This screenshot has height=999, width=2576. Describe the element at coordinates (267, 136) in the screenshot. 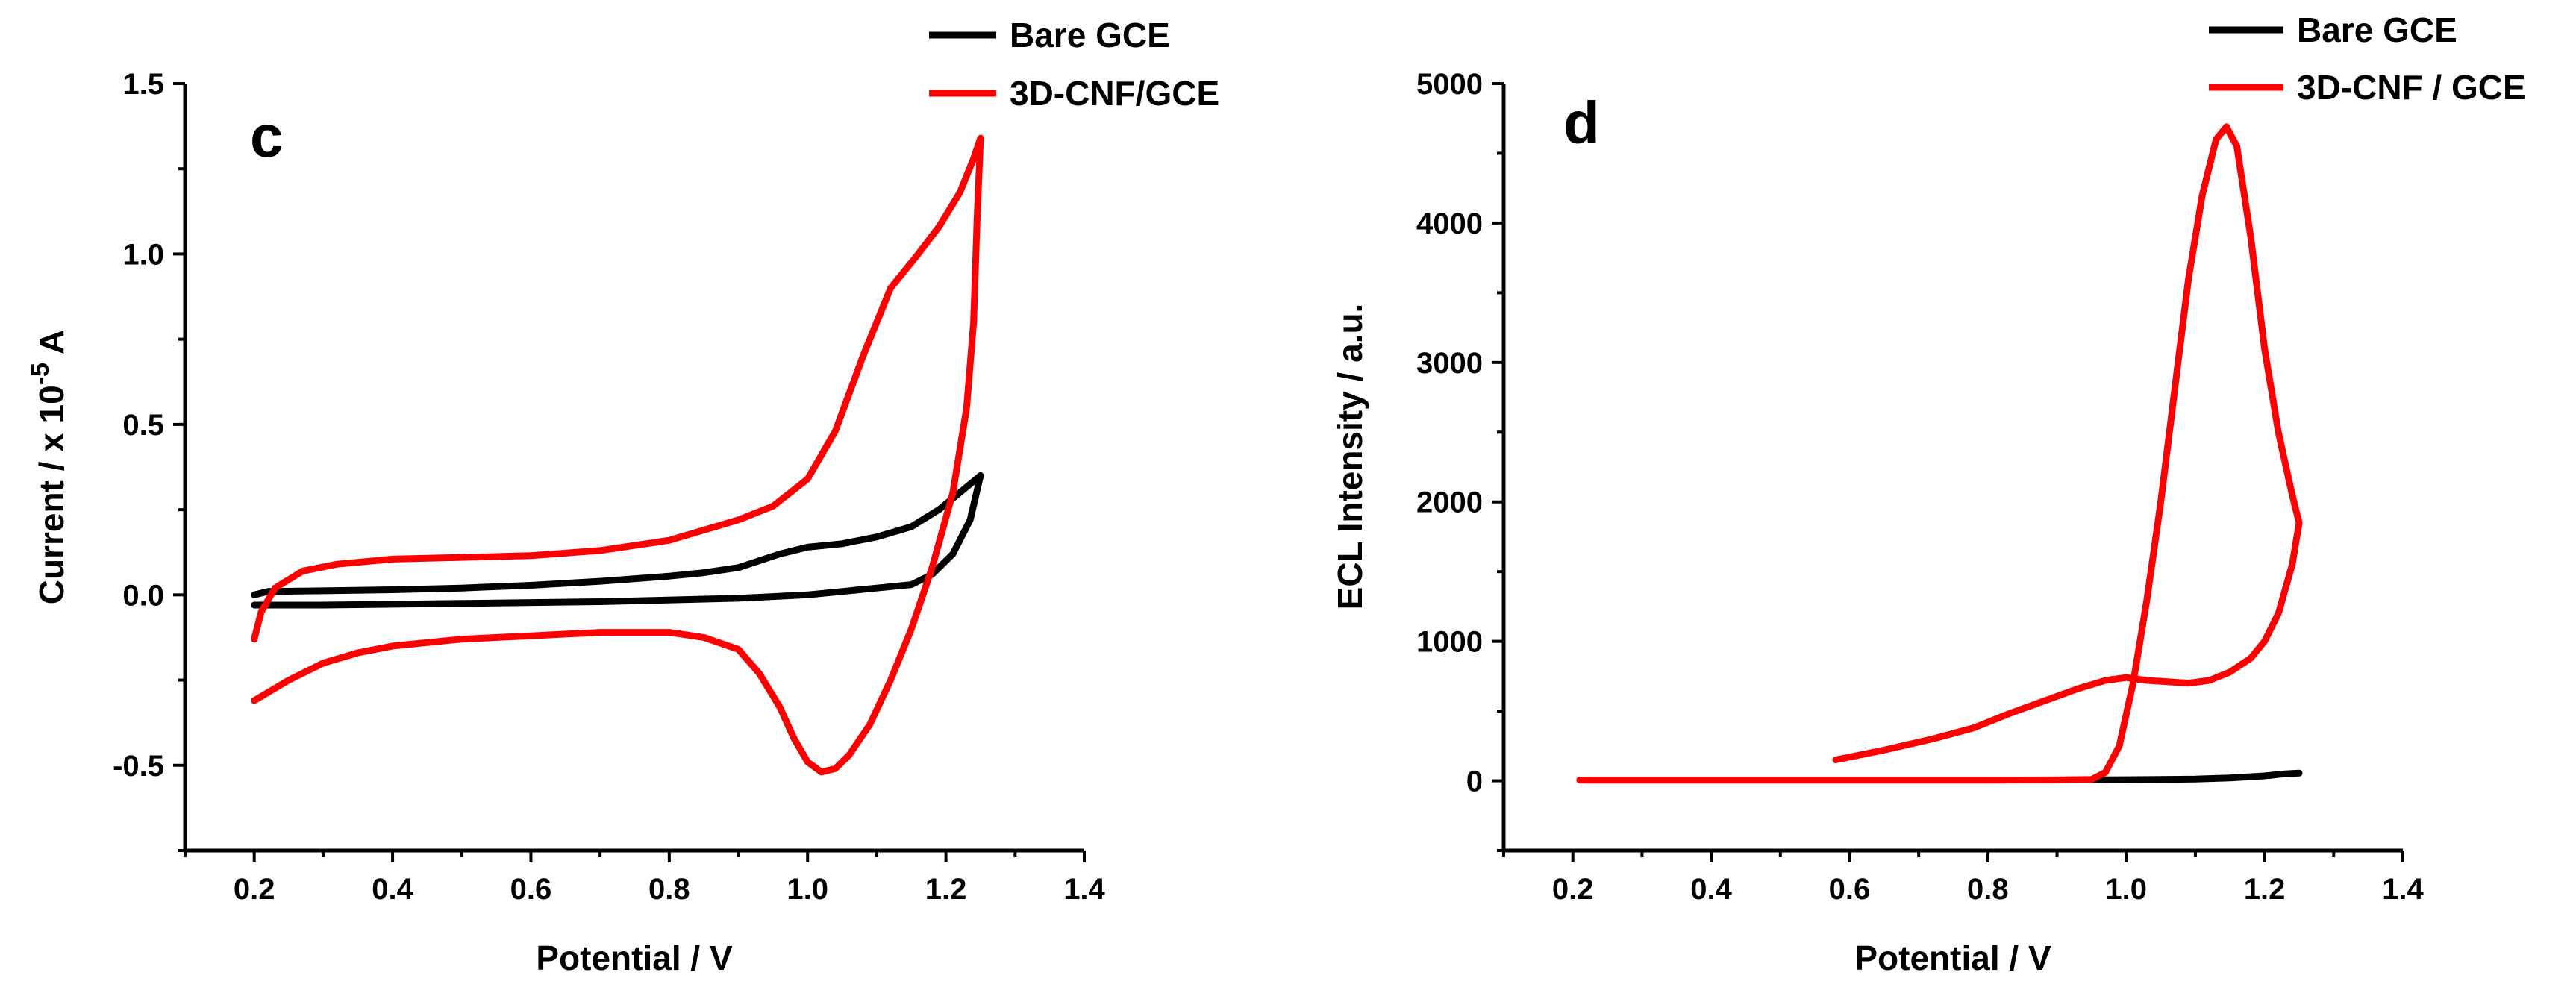

I see `chart-c-panel-label: c` at that location.